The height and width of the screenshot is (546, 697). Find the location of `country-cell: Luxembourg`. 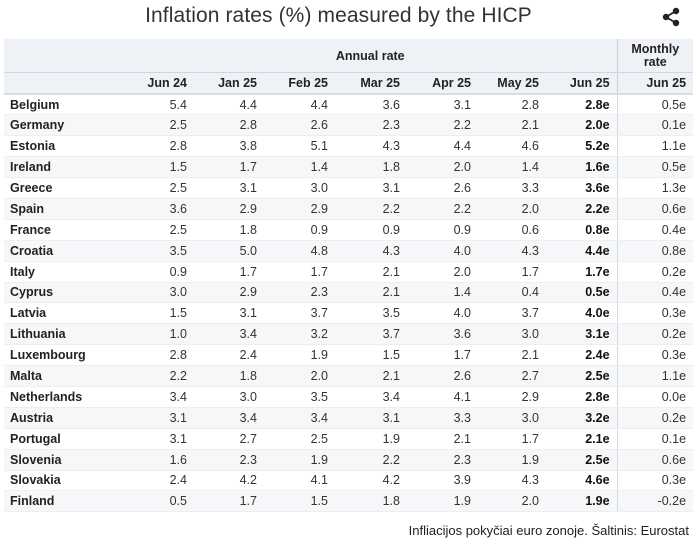

country-cell: Luxembourg is located at coordinates (64, 355).